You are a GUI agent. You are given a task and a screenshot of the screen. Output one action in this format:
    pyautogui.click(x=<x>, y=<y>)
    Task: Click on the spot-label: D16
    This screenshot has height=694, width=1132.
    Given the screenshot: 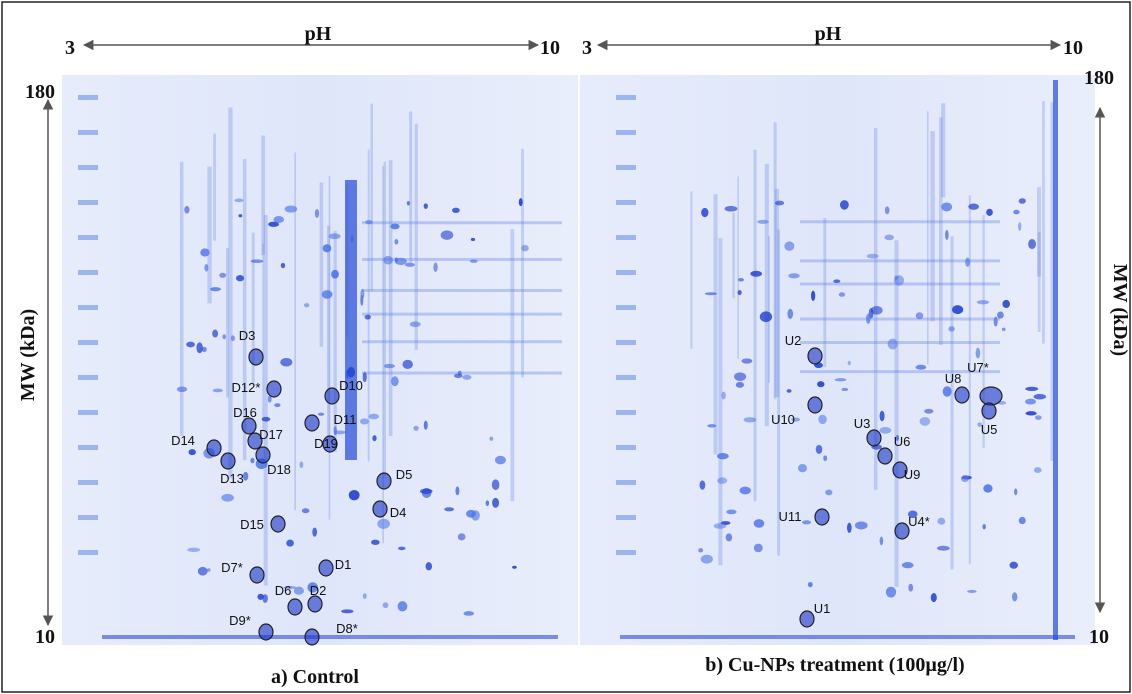 What is the action you would take?
    pyautogui.click(x=245, y=412)
    